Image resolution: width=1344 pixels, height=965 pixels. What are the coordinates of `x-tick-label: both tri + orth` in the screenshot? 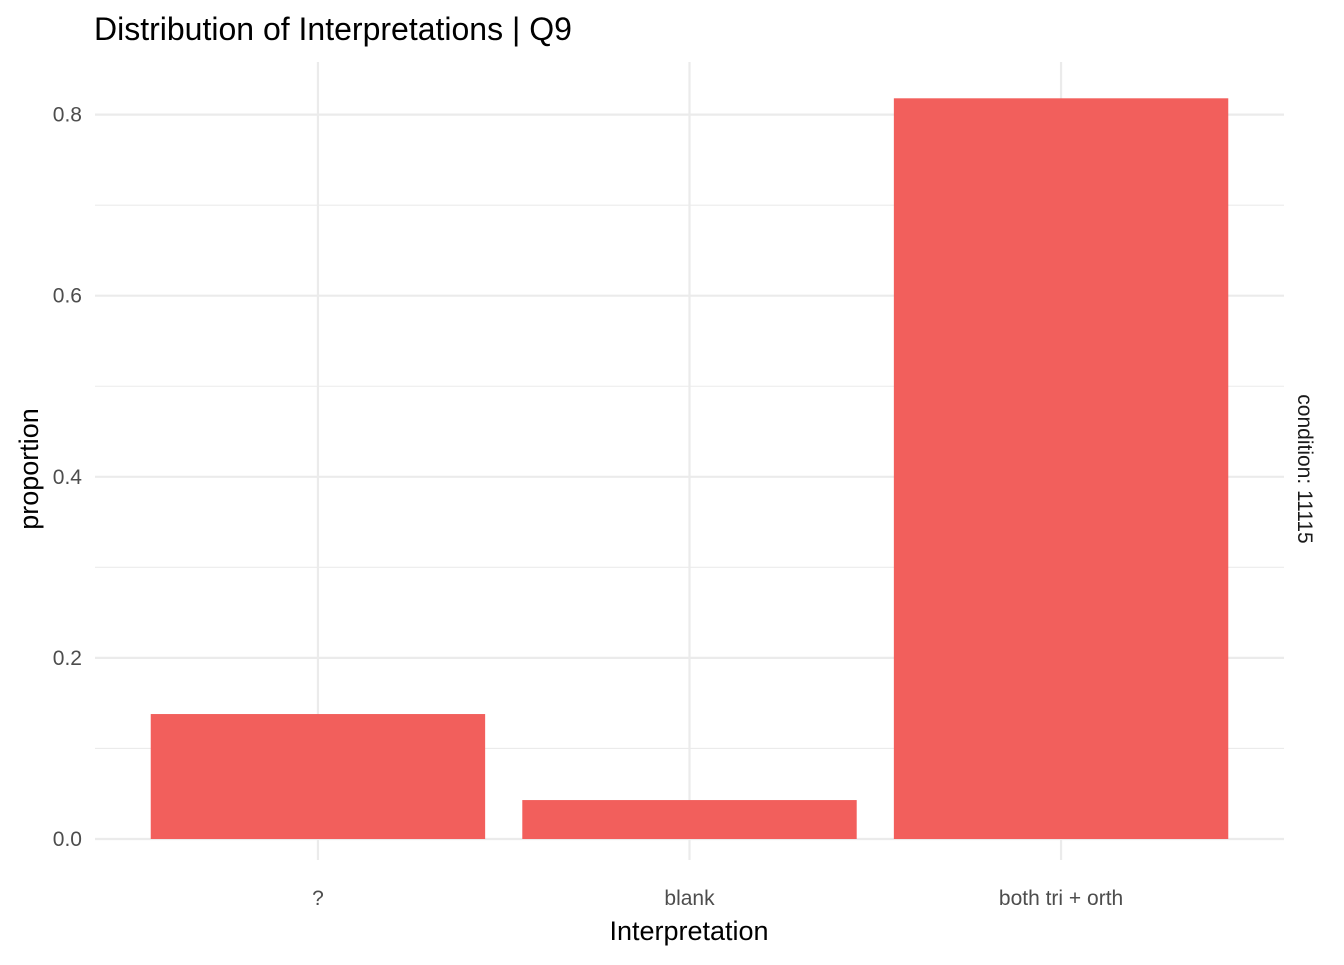 It's located at (1061, 898).